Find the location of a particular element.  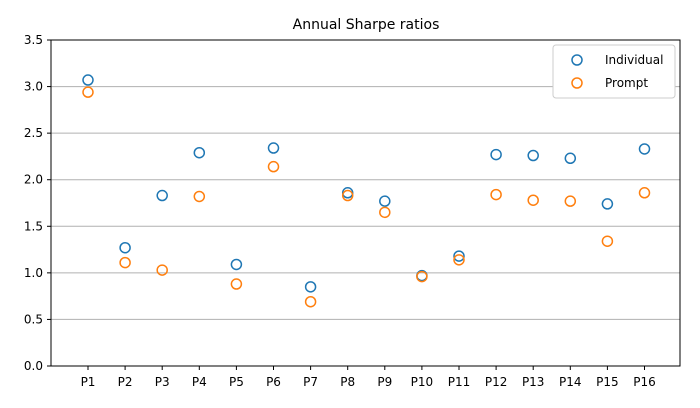

legend: Individual Prompt is located at coordinates (614, 71).